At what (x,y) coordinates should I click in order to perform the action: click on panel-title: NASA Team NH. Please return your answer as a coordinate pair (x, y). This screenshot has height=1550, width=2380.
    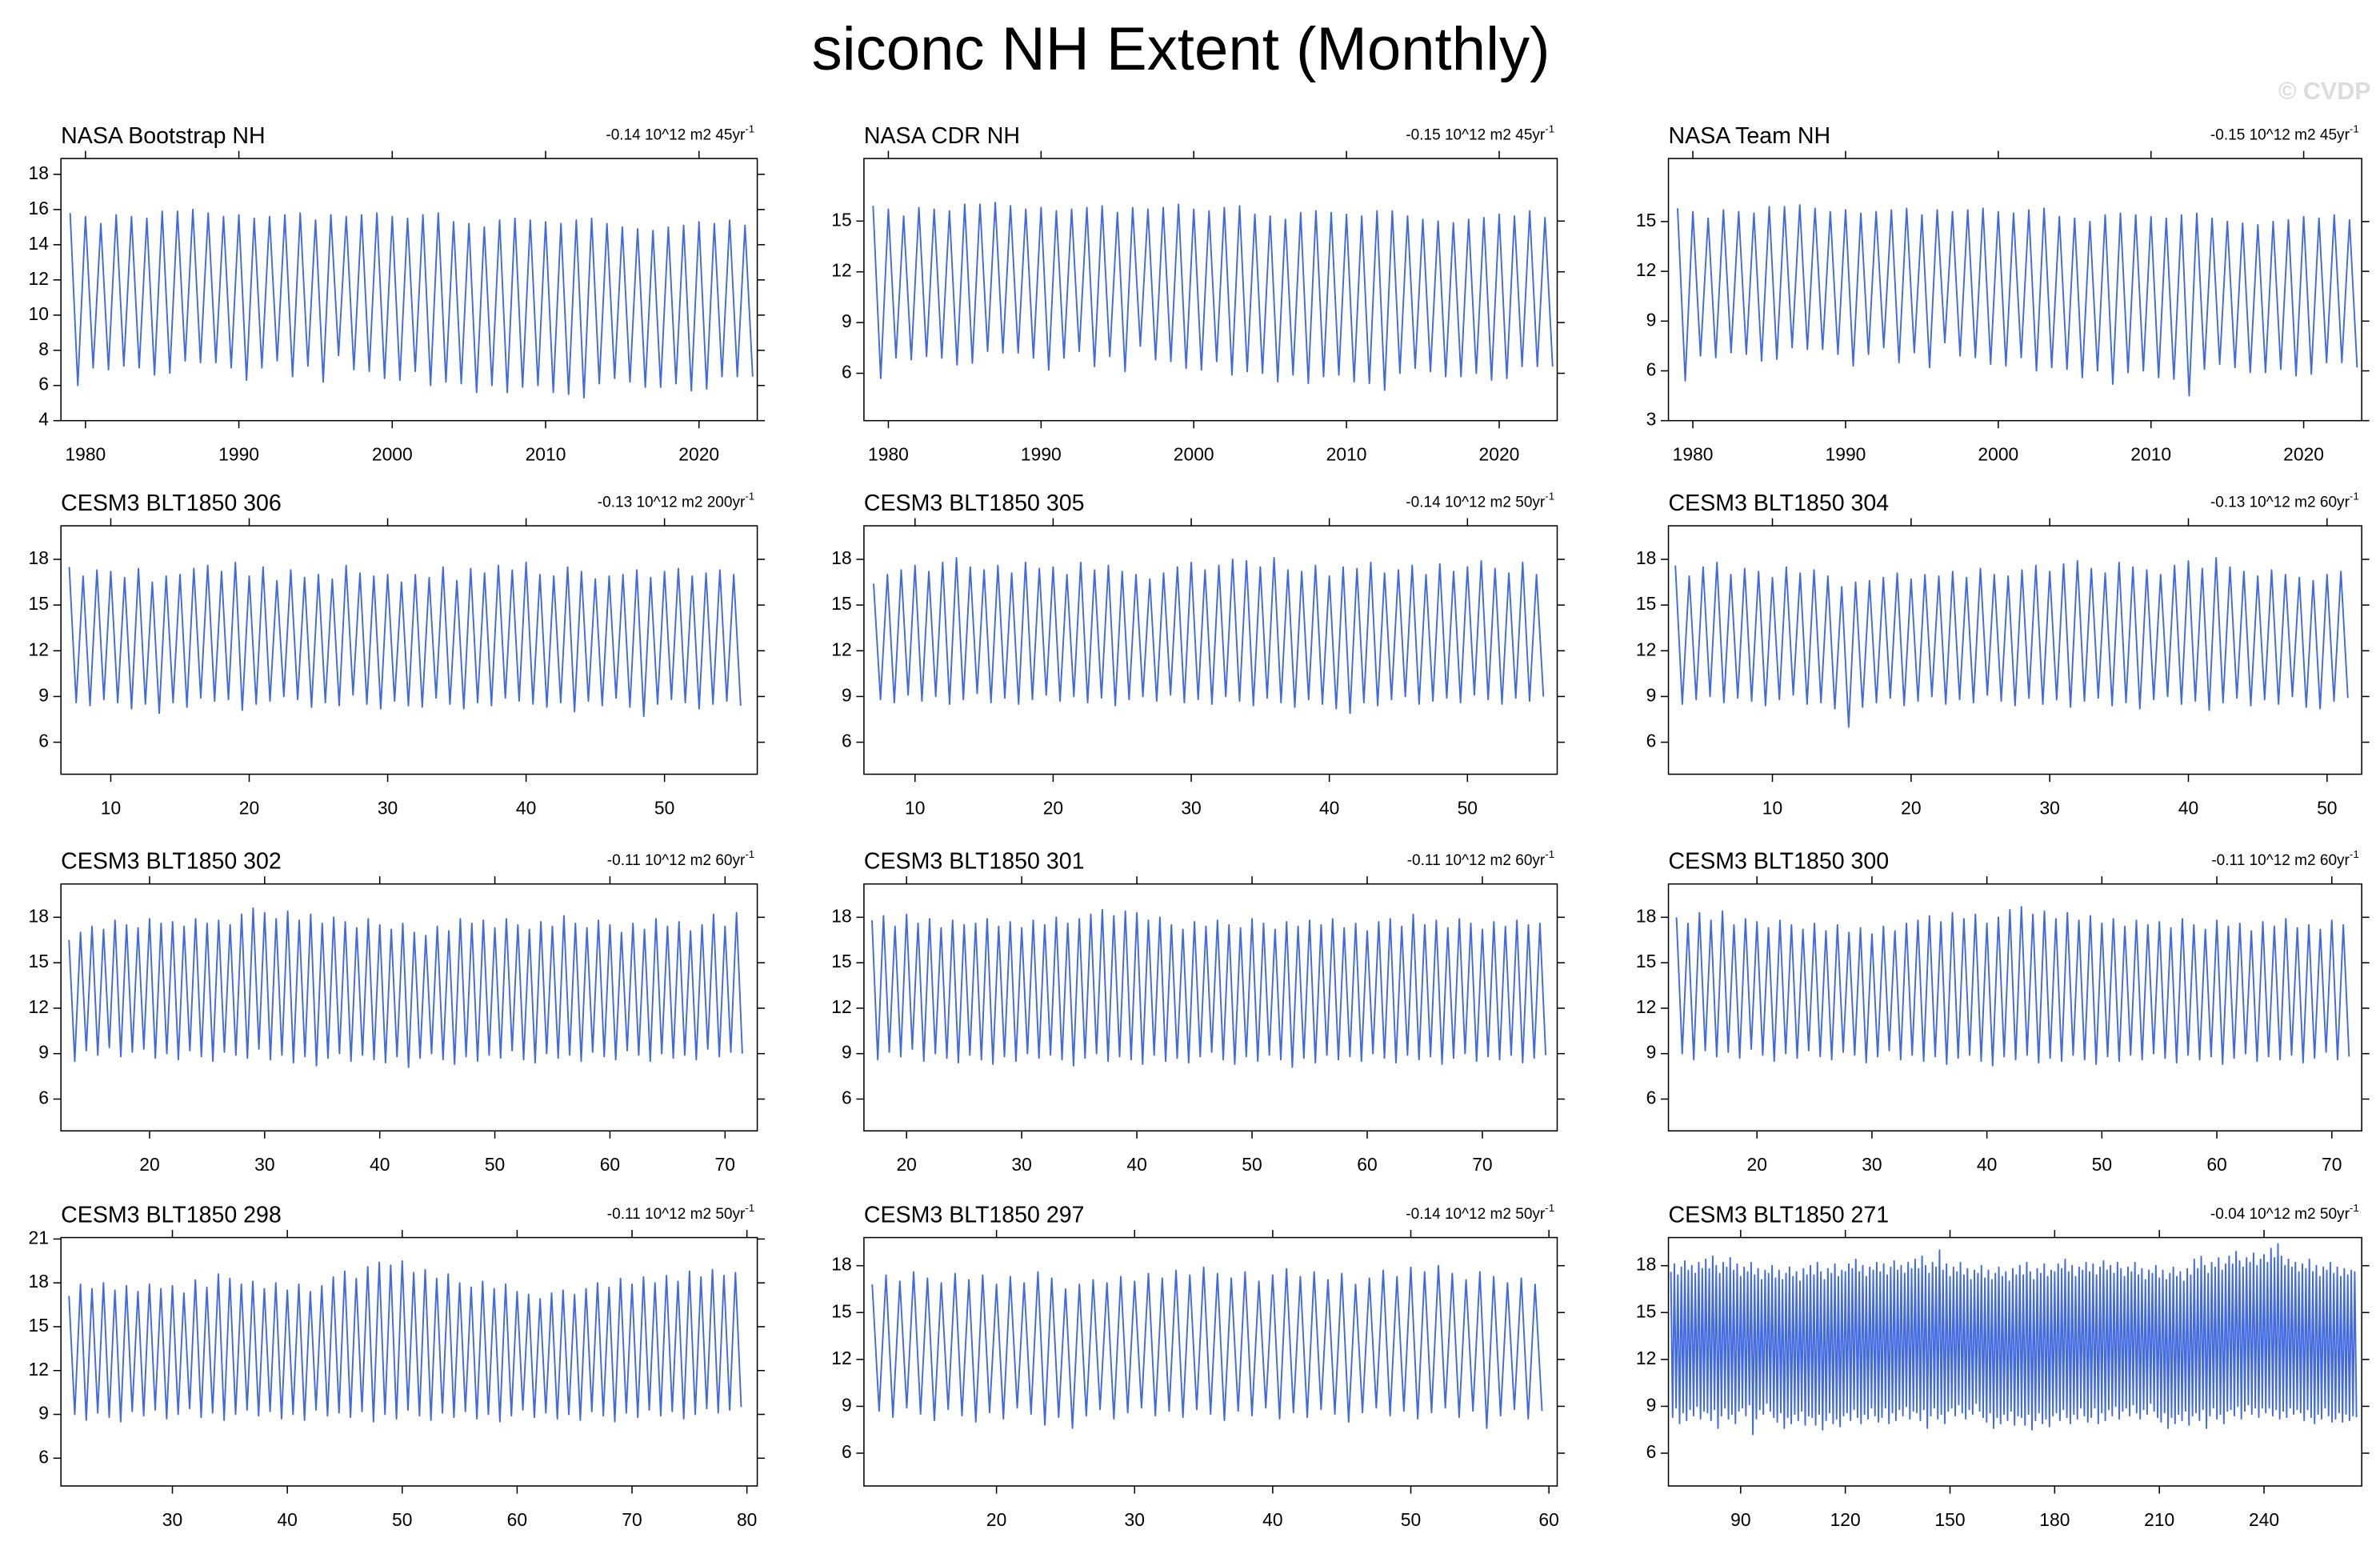
    Looking at the image, I should click on (1750, 136).